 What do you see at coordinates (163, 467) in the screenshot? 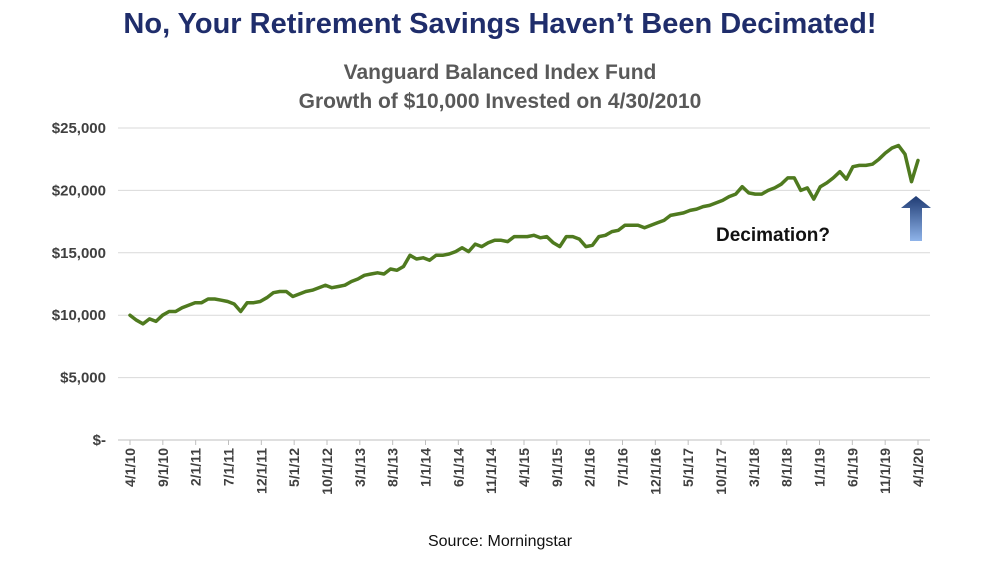
I see `x-tick-label: 9/1/10` at bounding box center [163, 467].